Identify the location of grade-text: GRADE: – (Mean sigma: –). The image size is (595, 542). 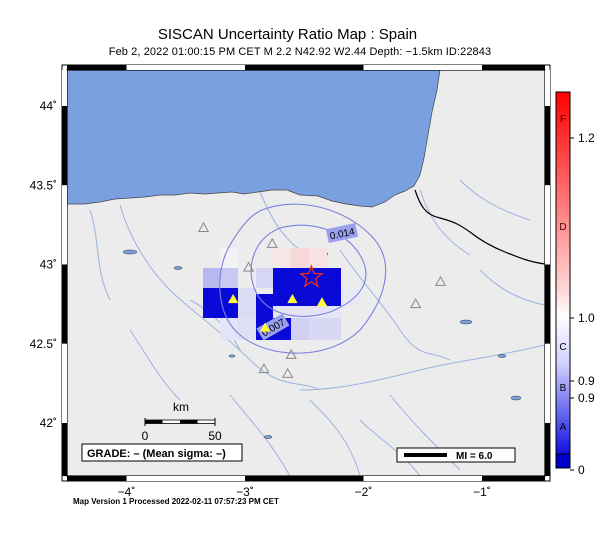
(156, 454).